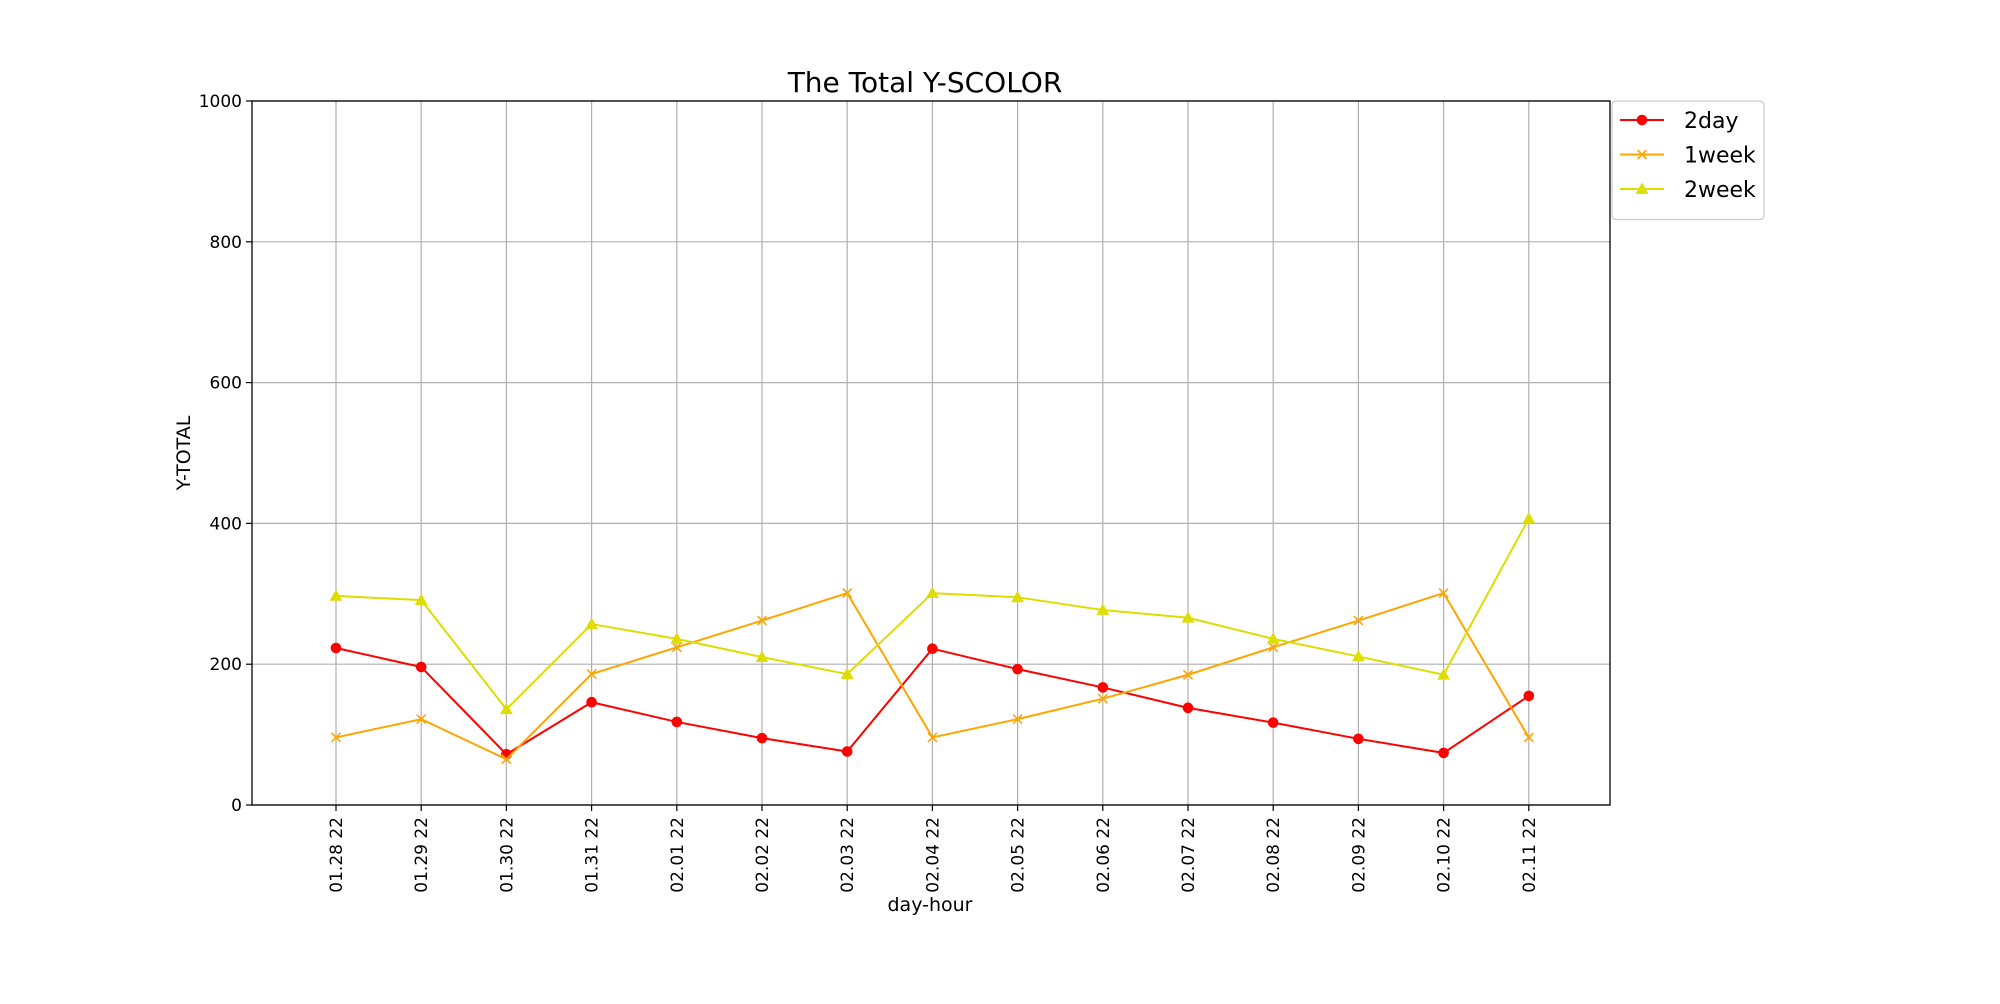 This screenshot has width=2000, height=1004. I want to click on x-tick-label: 02.07 22, so click(1189, 855).